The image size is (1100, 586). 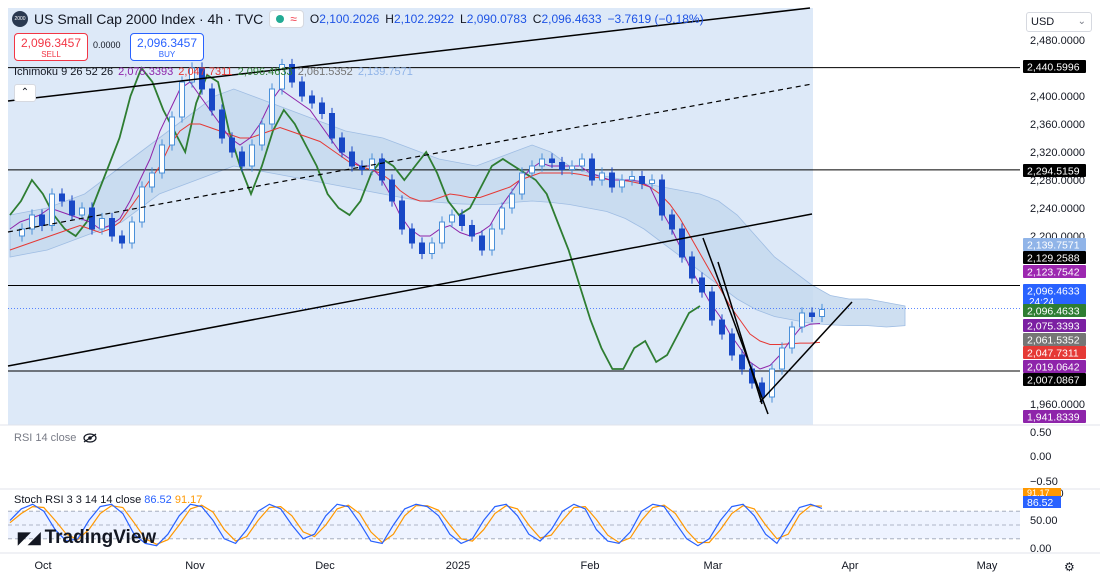 I want to click on eye-icon, so click(x=90, y=438).